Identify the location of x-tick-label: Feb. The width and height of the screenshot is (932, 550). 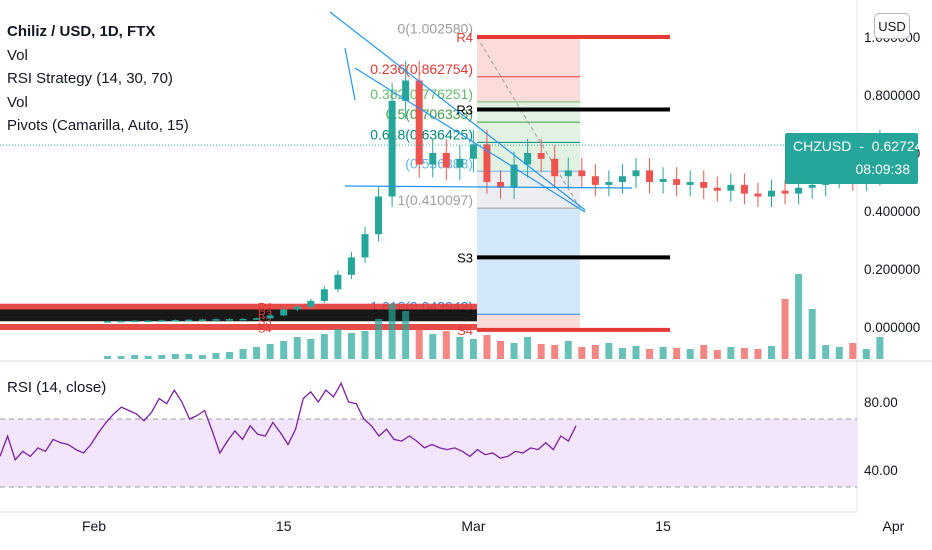
(94, 526).